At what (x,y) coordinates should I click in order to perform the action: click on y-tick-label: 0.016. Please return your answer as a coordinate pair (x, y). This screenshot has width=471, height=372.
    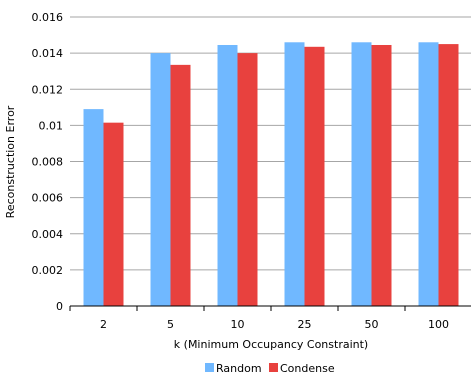
    Looking at the image, I should click on (48, 17).